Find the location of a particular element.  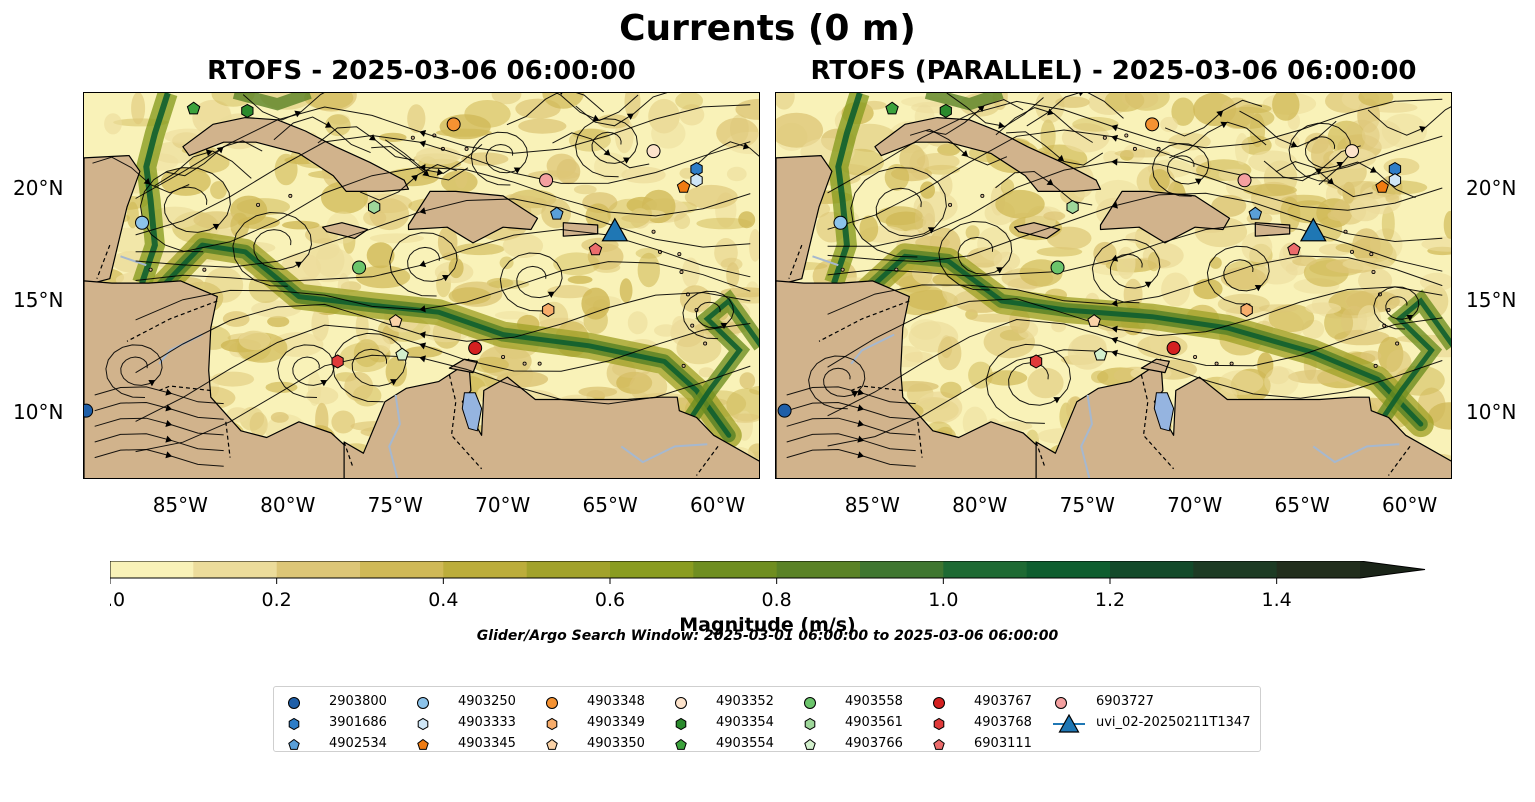

colorbar-tick-label: 0.6 is located at coordinates (610, 600).